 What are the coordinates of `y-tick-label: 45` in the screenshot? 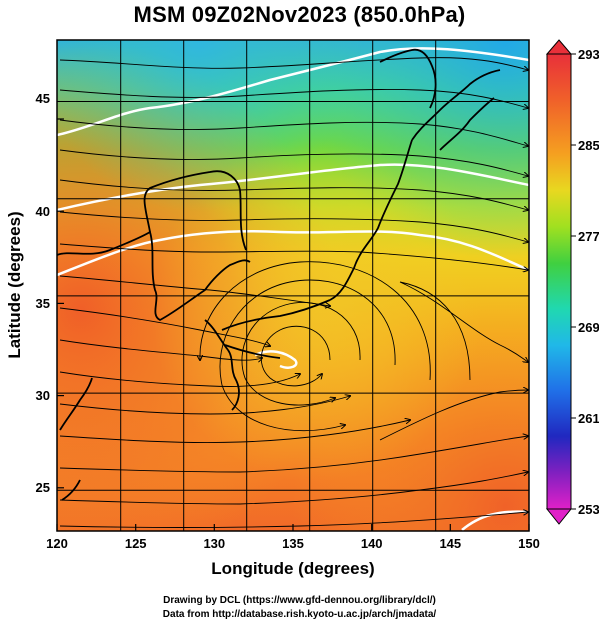 It's located at (43, 98).